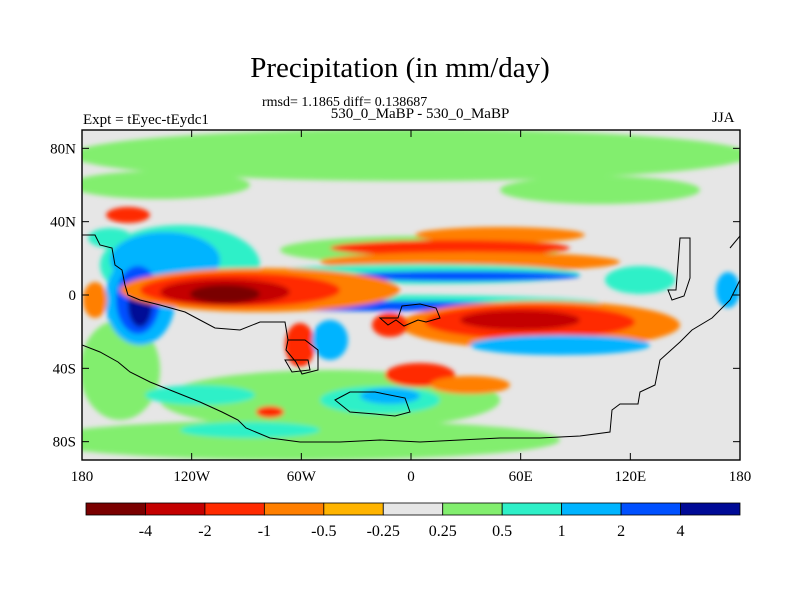  Describe the element at coordinates (409, 315) in the screenshot. I see `landmass-outline-africa` at that location.